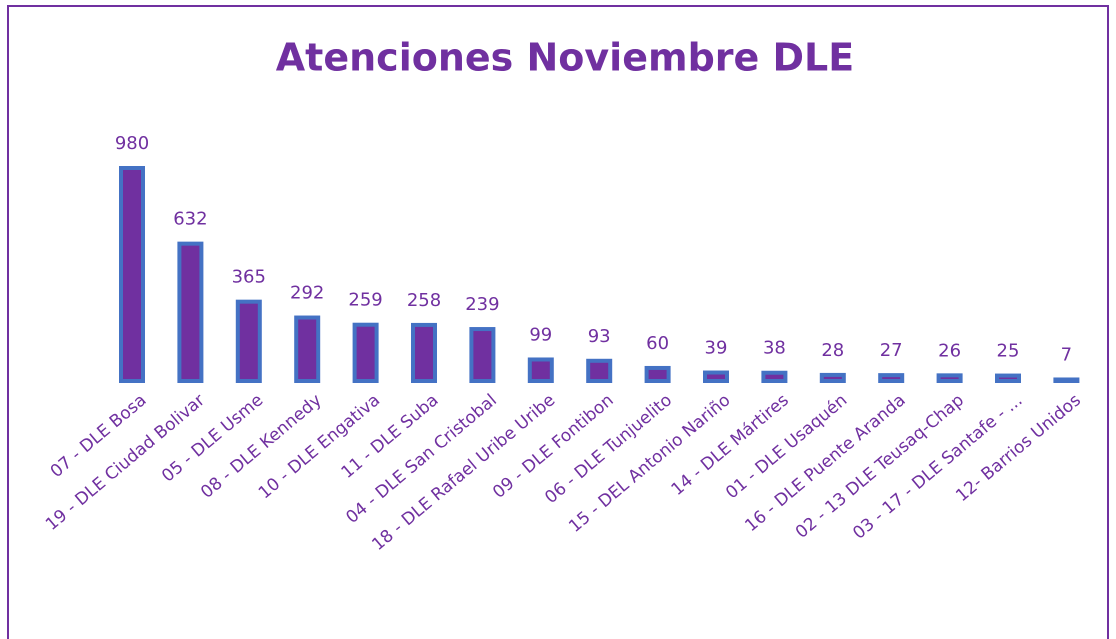 This screenshot has height=639, width=1116. I want to click on x-tick-label: 05 - DLE Usme, so click(212, 438).